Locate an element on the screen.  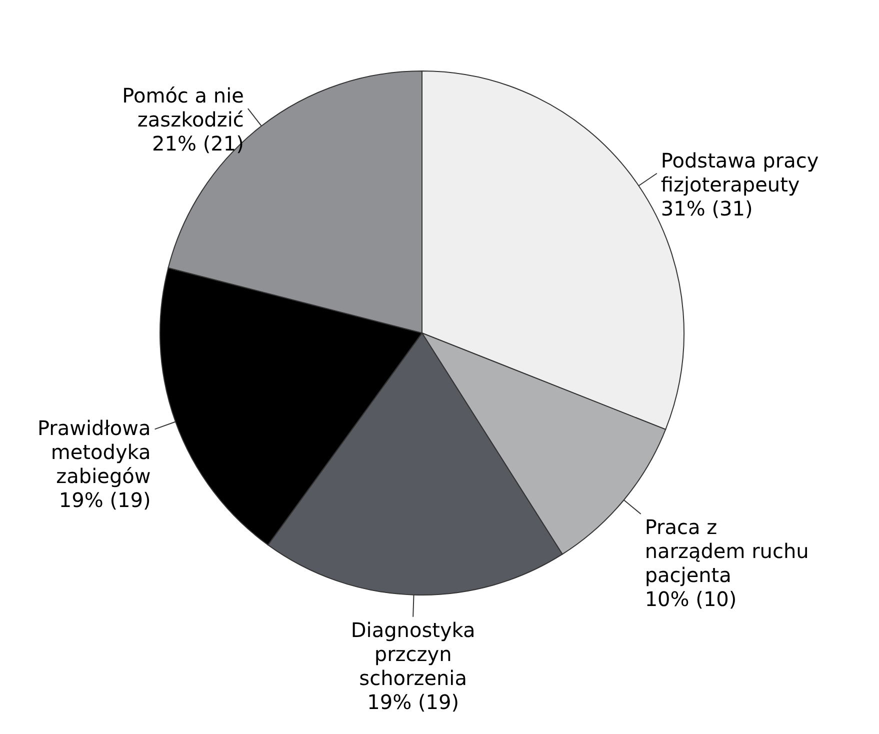
slice-label: Pomóc a nie zaszkodzić is located at coordinates (183, 108).